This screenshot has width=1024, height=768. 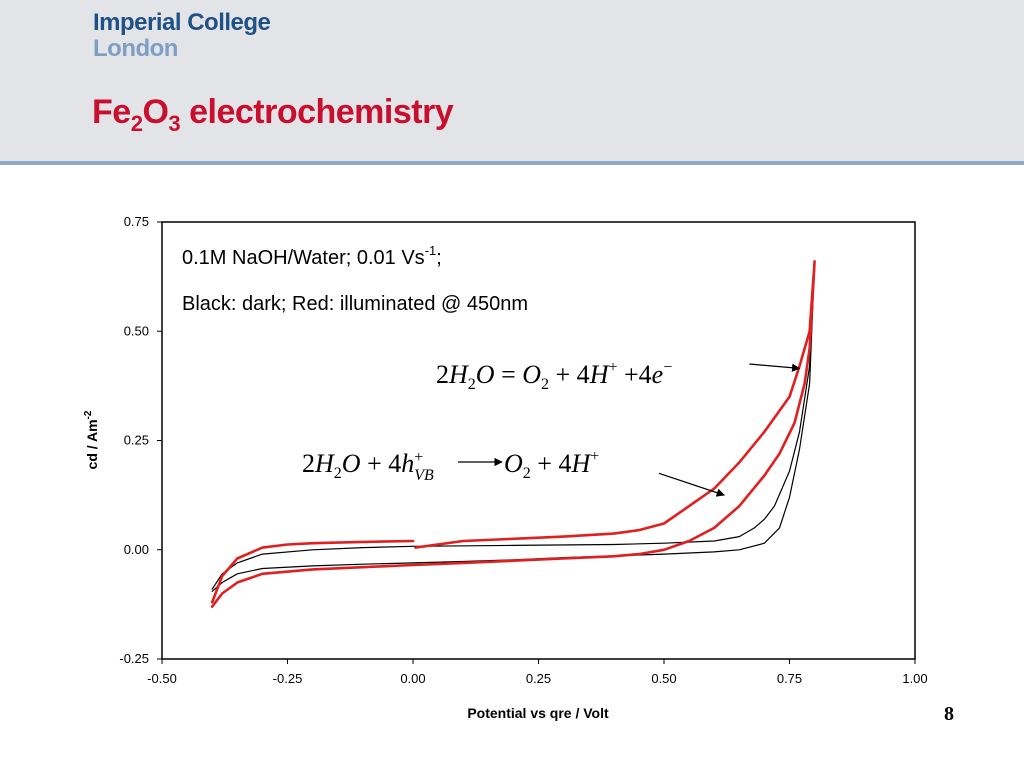 I want to click on x-tick-label: 0.50, so click(x=663, y=678).